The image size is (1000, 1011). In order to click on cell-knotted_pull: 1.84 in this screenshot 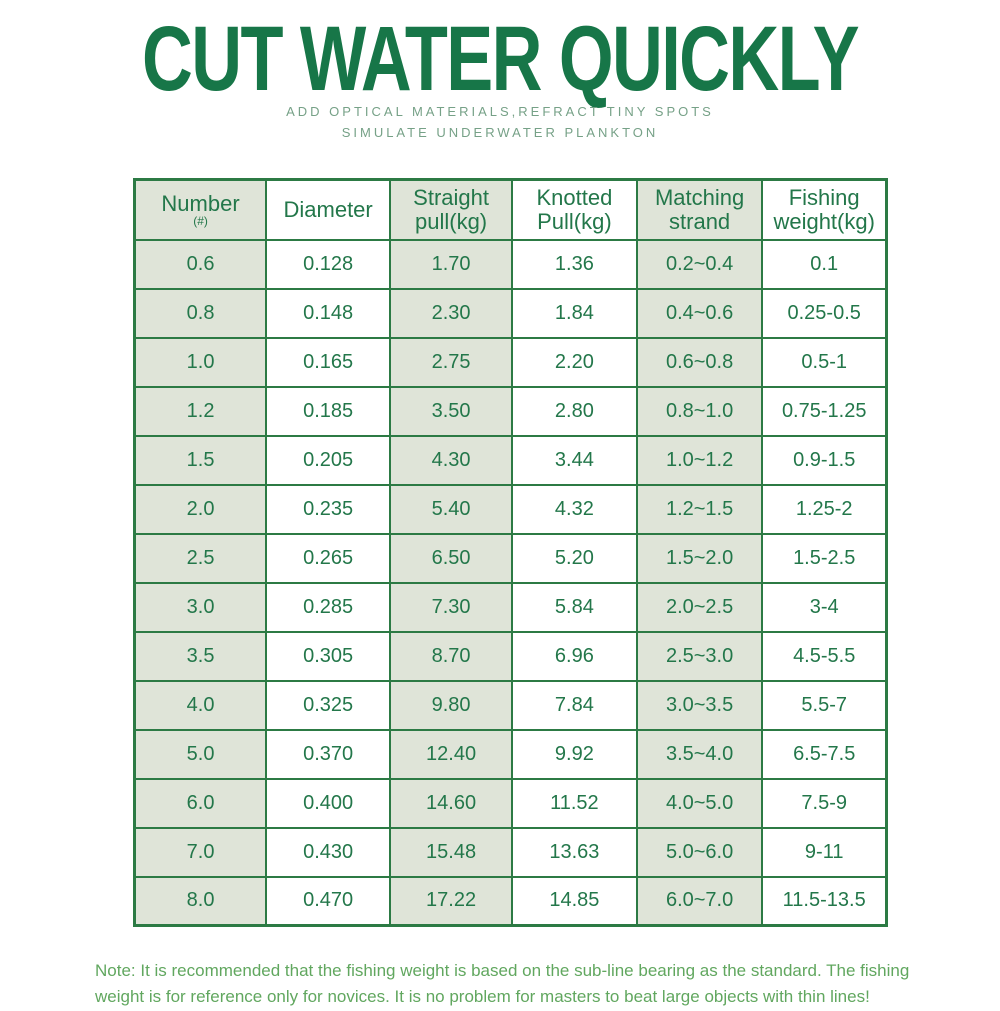, I will do `click(574, 313)`.